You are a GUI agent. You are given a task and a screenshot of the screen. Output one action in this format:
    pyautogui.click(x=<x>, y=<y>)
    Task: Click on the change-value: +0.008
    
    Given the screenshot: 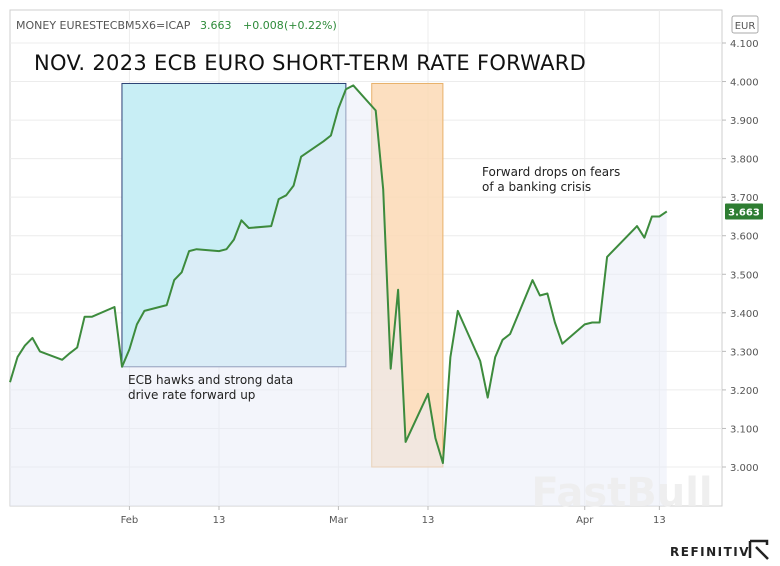 What is the action you would take?
    pyautogui.click(x=263, y=25)
    